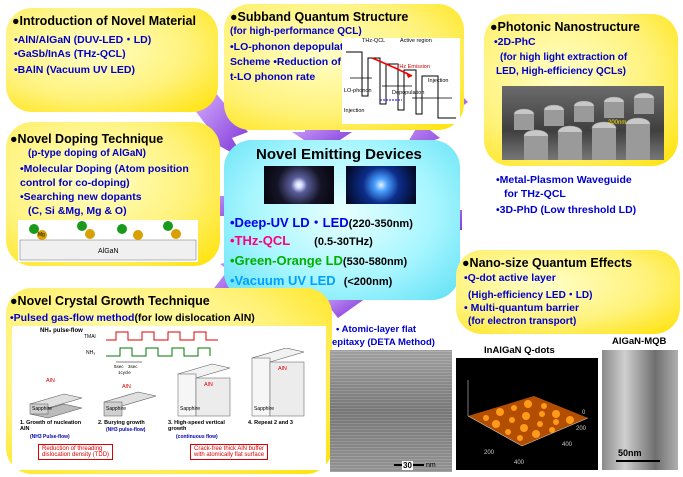 Image resolution: width=683 pixels, height=477 pixels. Describe the element at coordinates (564, 57) in the screenshot. I see `photonic-line-2: (for high light extraction of` at that location.